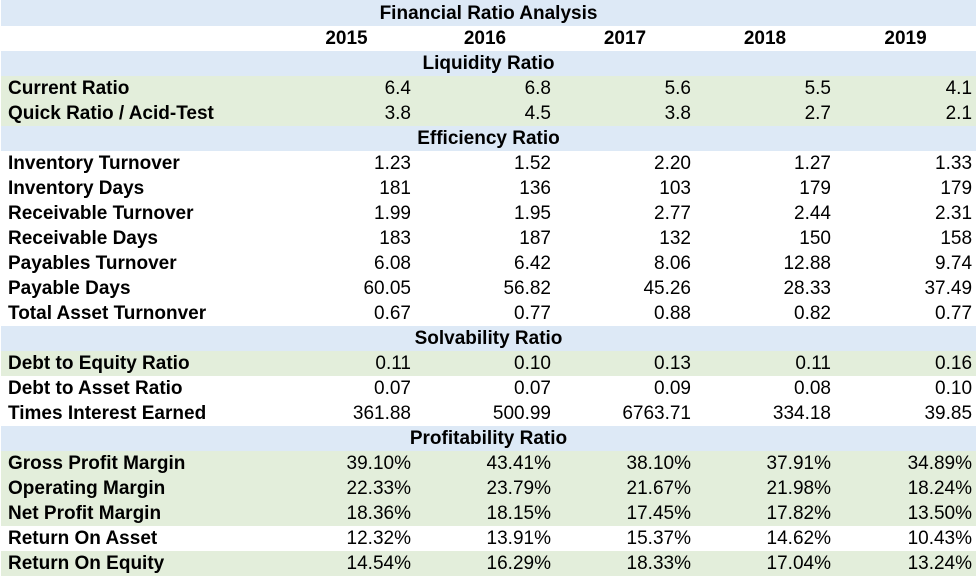  What do you see at coordinates (346, 213) in the screenshot?
I see `ratio-value-cell: 1.99` at bounding box center [346, 213].